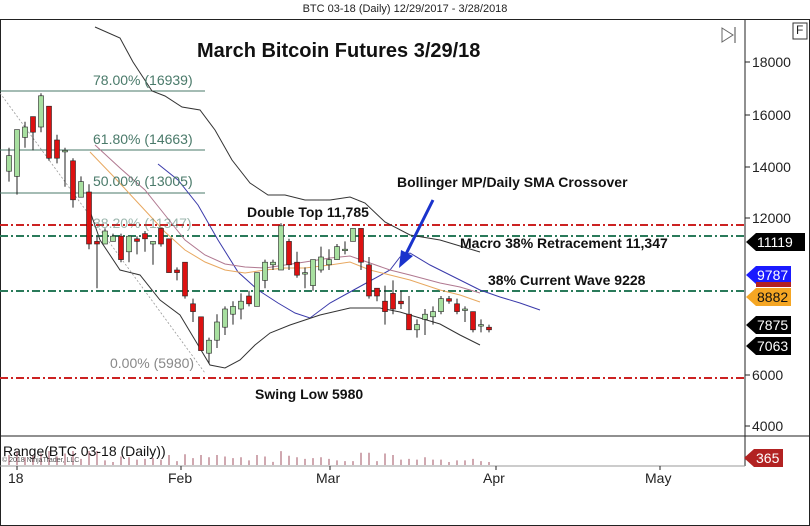  I want to click on sma-purple-line, so click(287, 219).